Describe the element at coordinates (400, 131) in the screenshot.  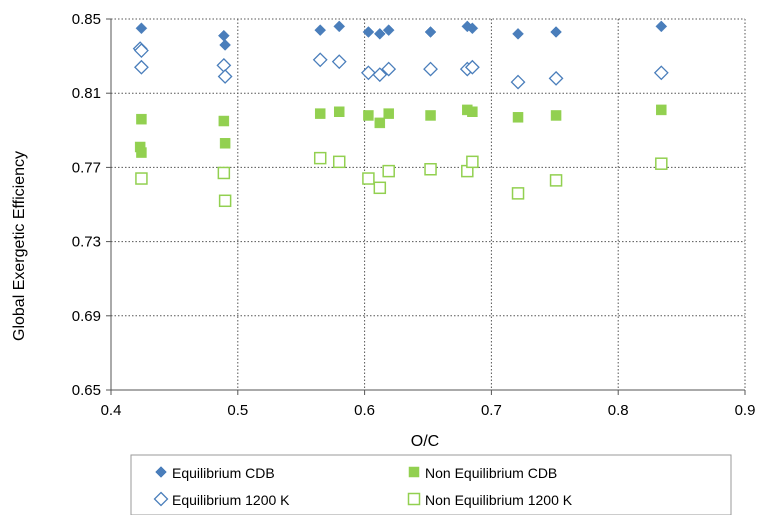
I see `series-non-equilibrium-cdb` at that location.